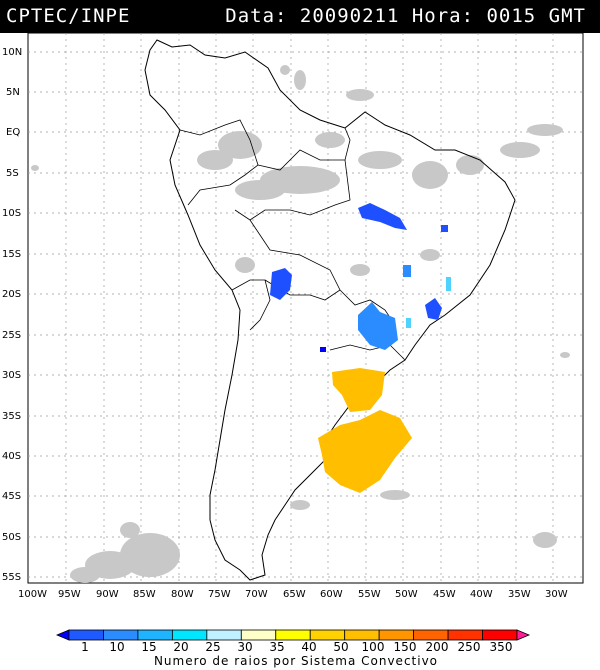 The width and height of the screenshot is (600, 670). What do you see at coordinates (331, 594) in the screenshot?
I see `lon-label: 60W` at bounding box center [331, 594].